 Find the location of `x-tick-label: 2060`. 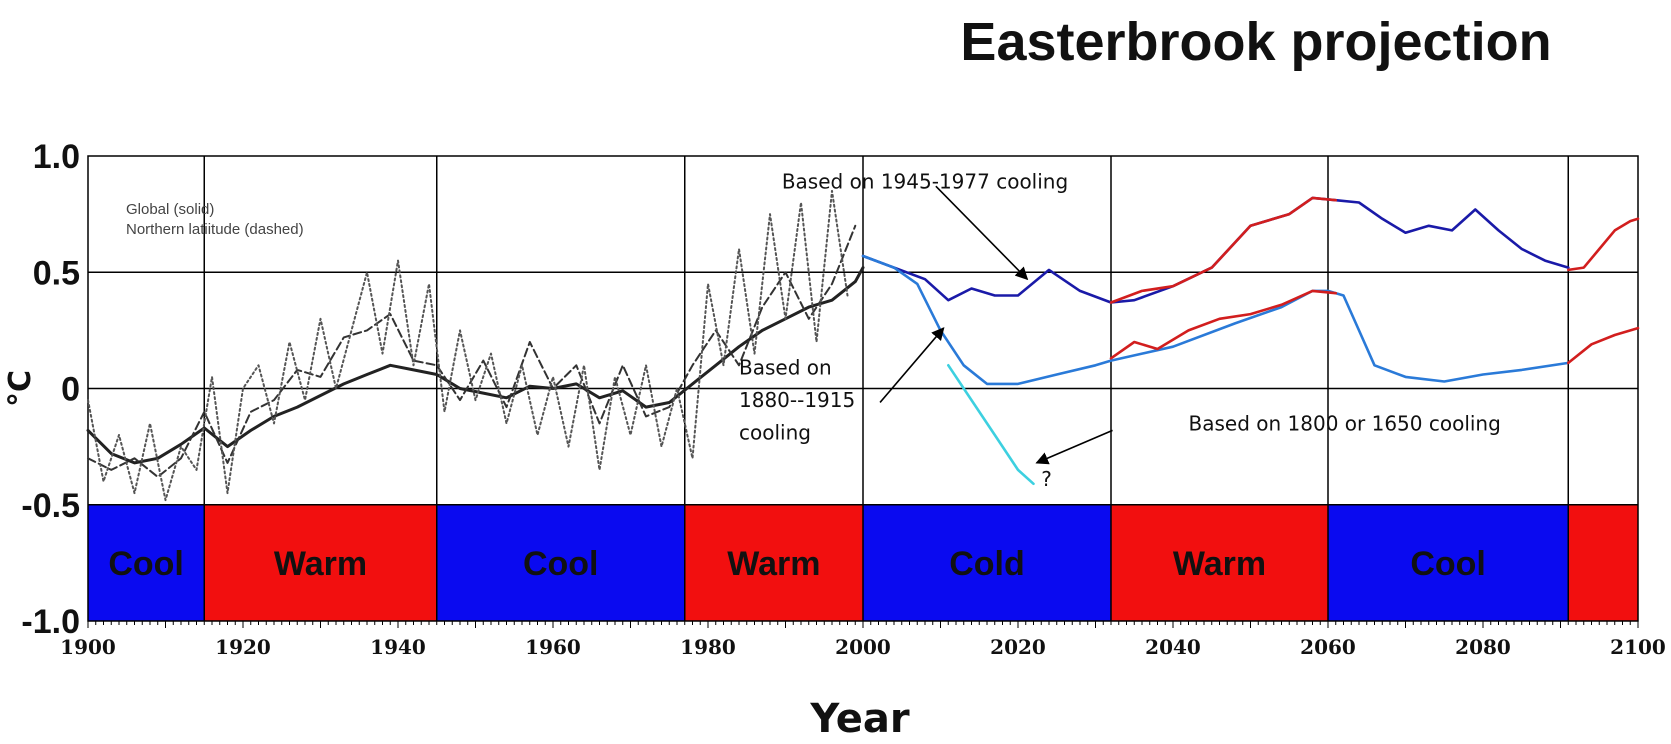

x-tick-label: 2060 is located at coordinates (1328, 647).